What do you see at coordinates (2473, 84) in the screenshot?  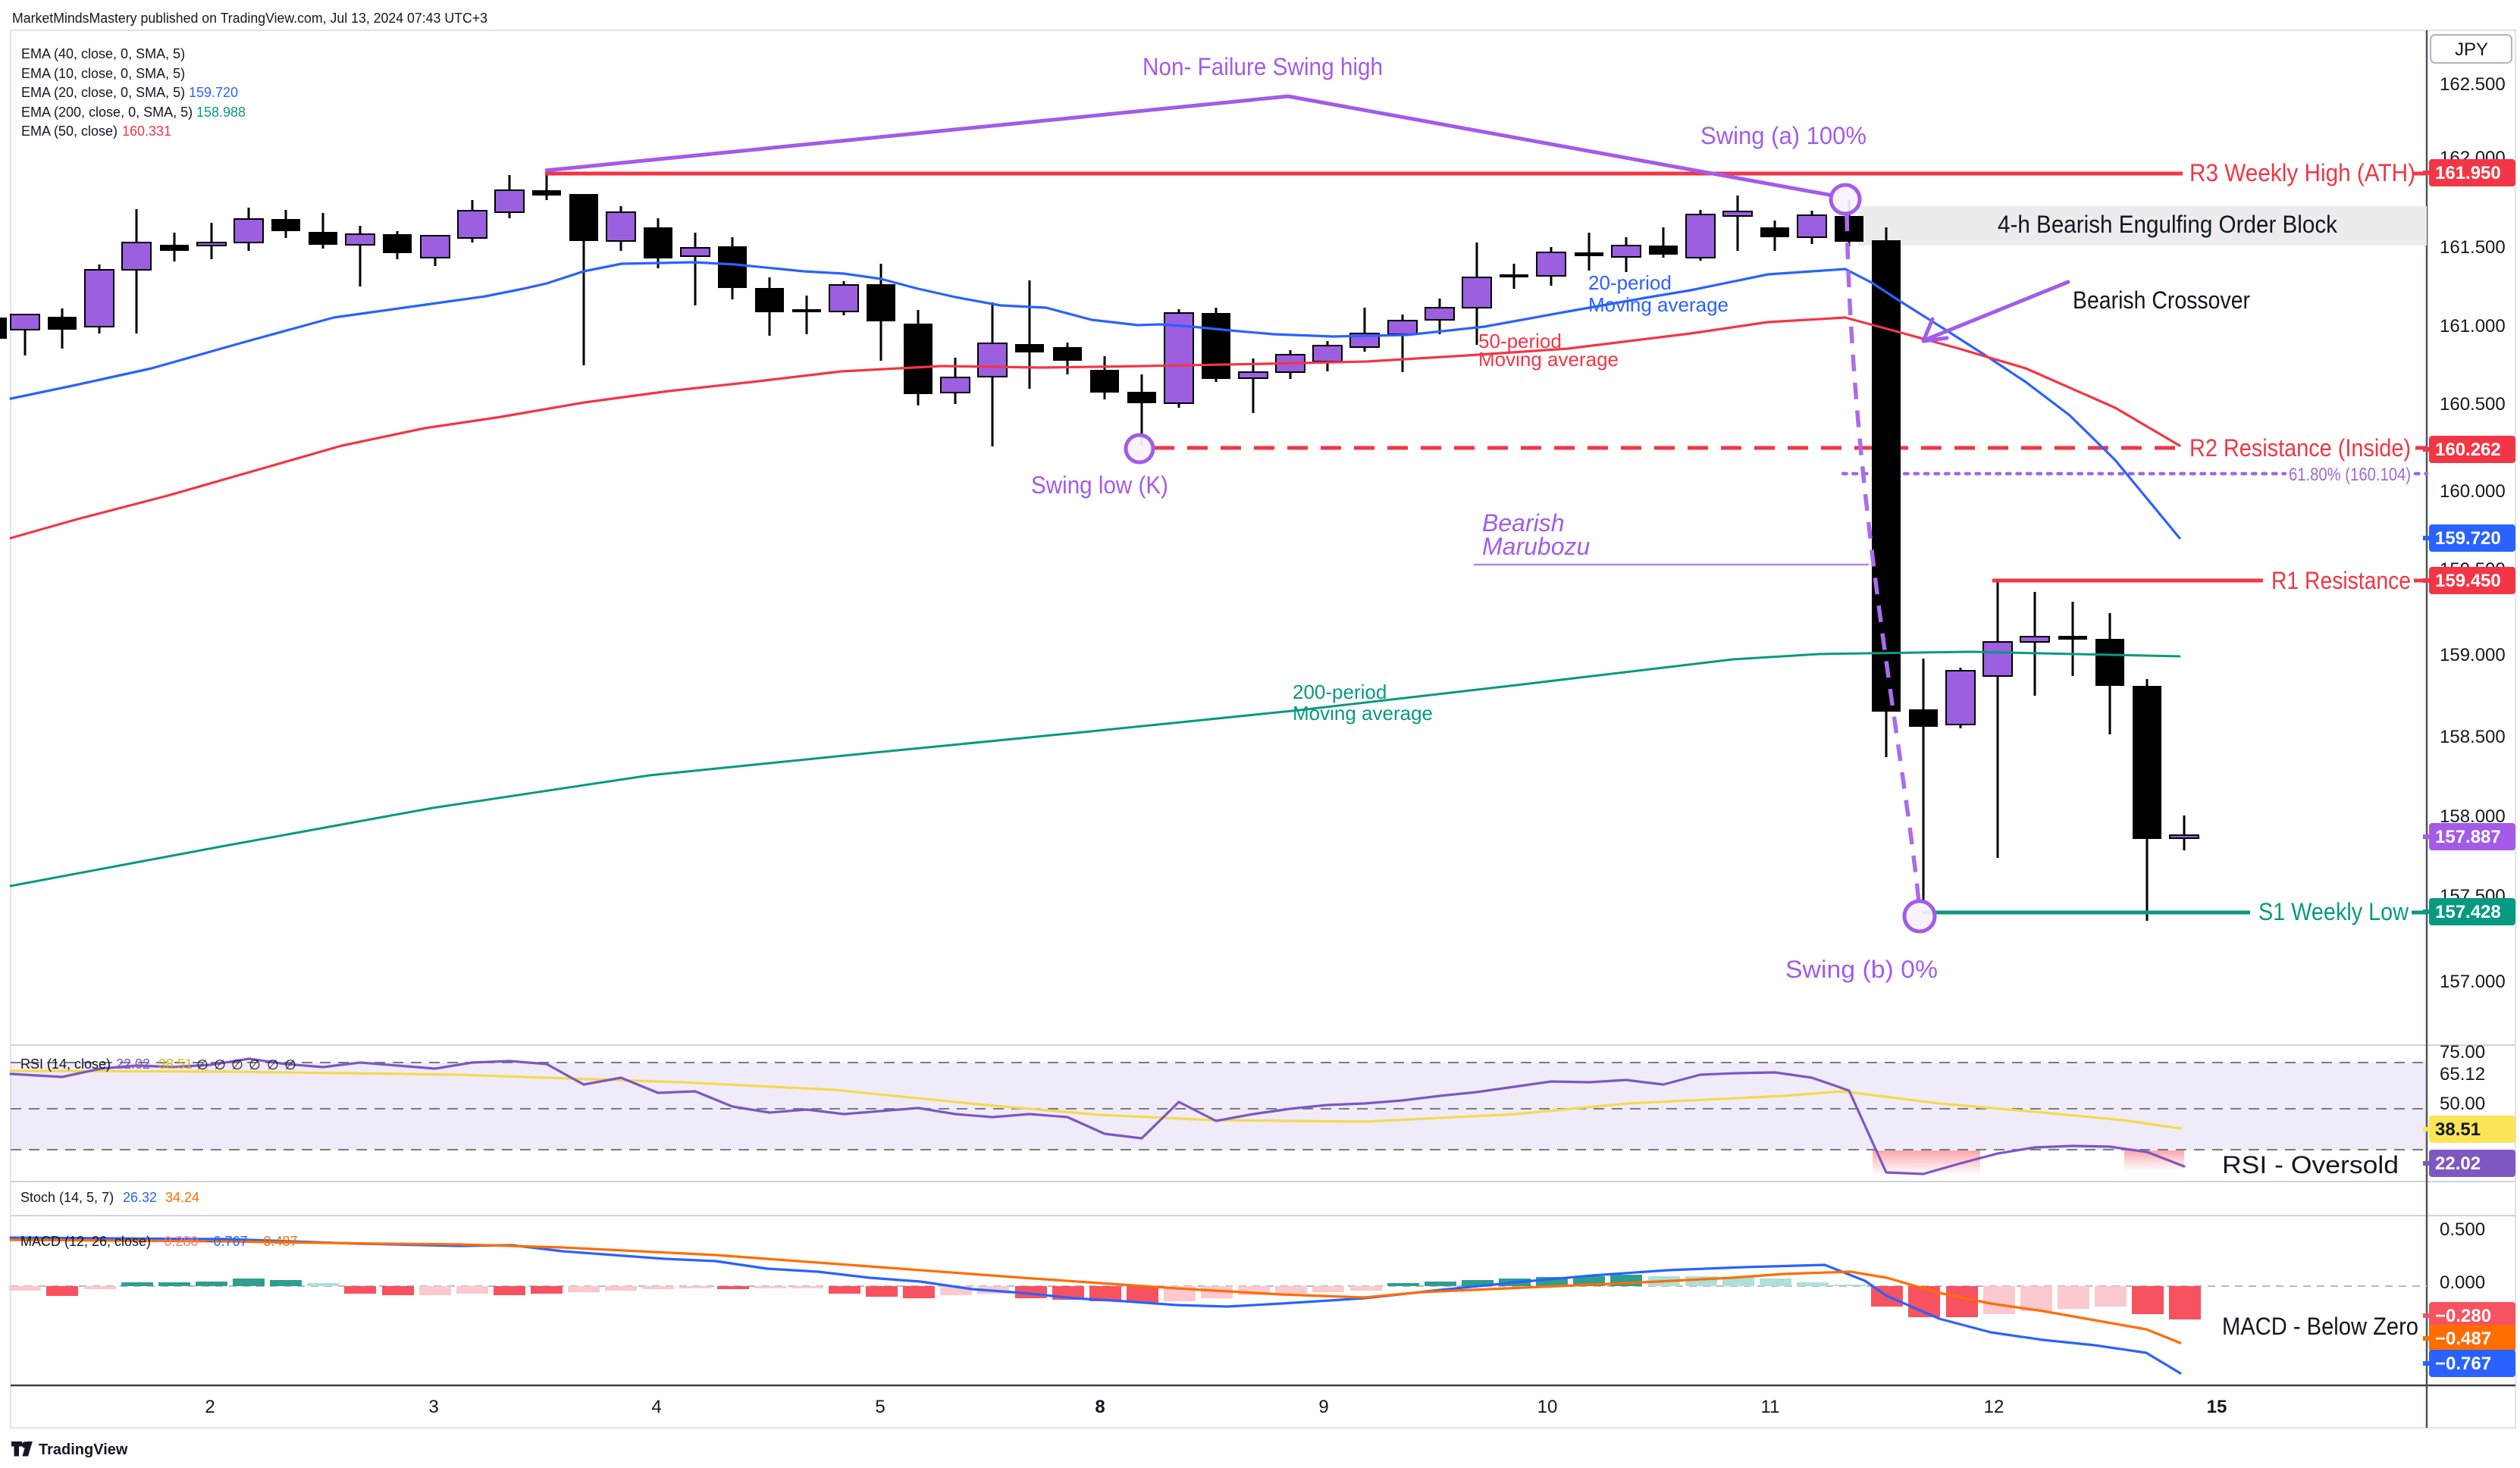 I see `svg-text: 162.500` at bounding box center [2473, 84].